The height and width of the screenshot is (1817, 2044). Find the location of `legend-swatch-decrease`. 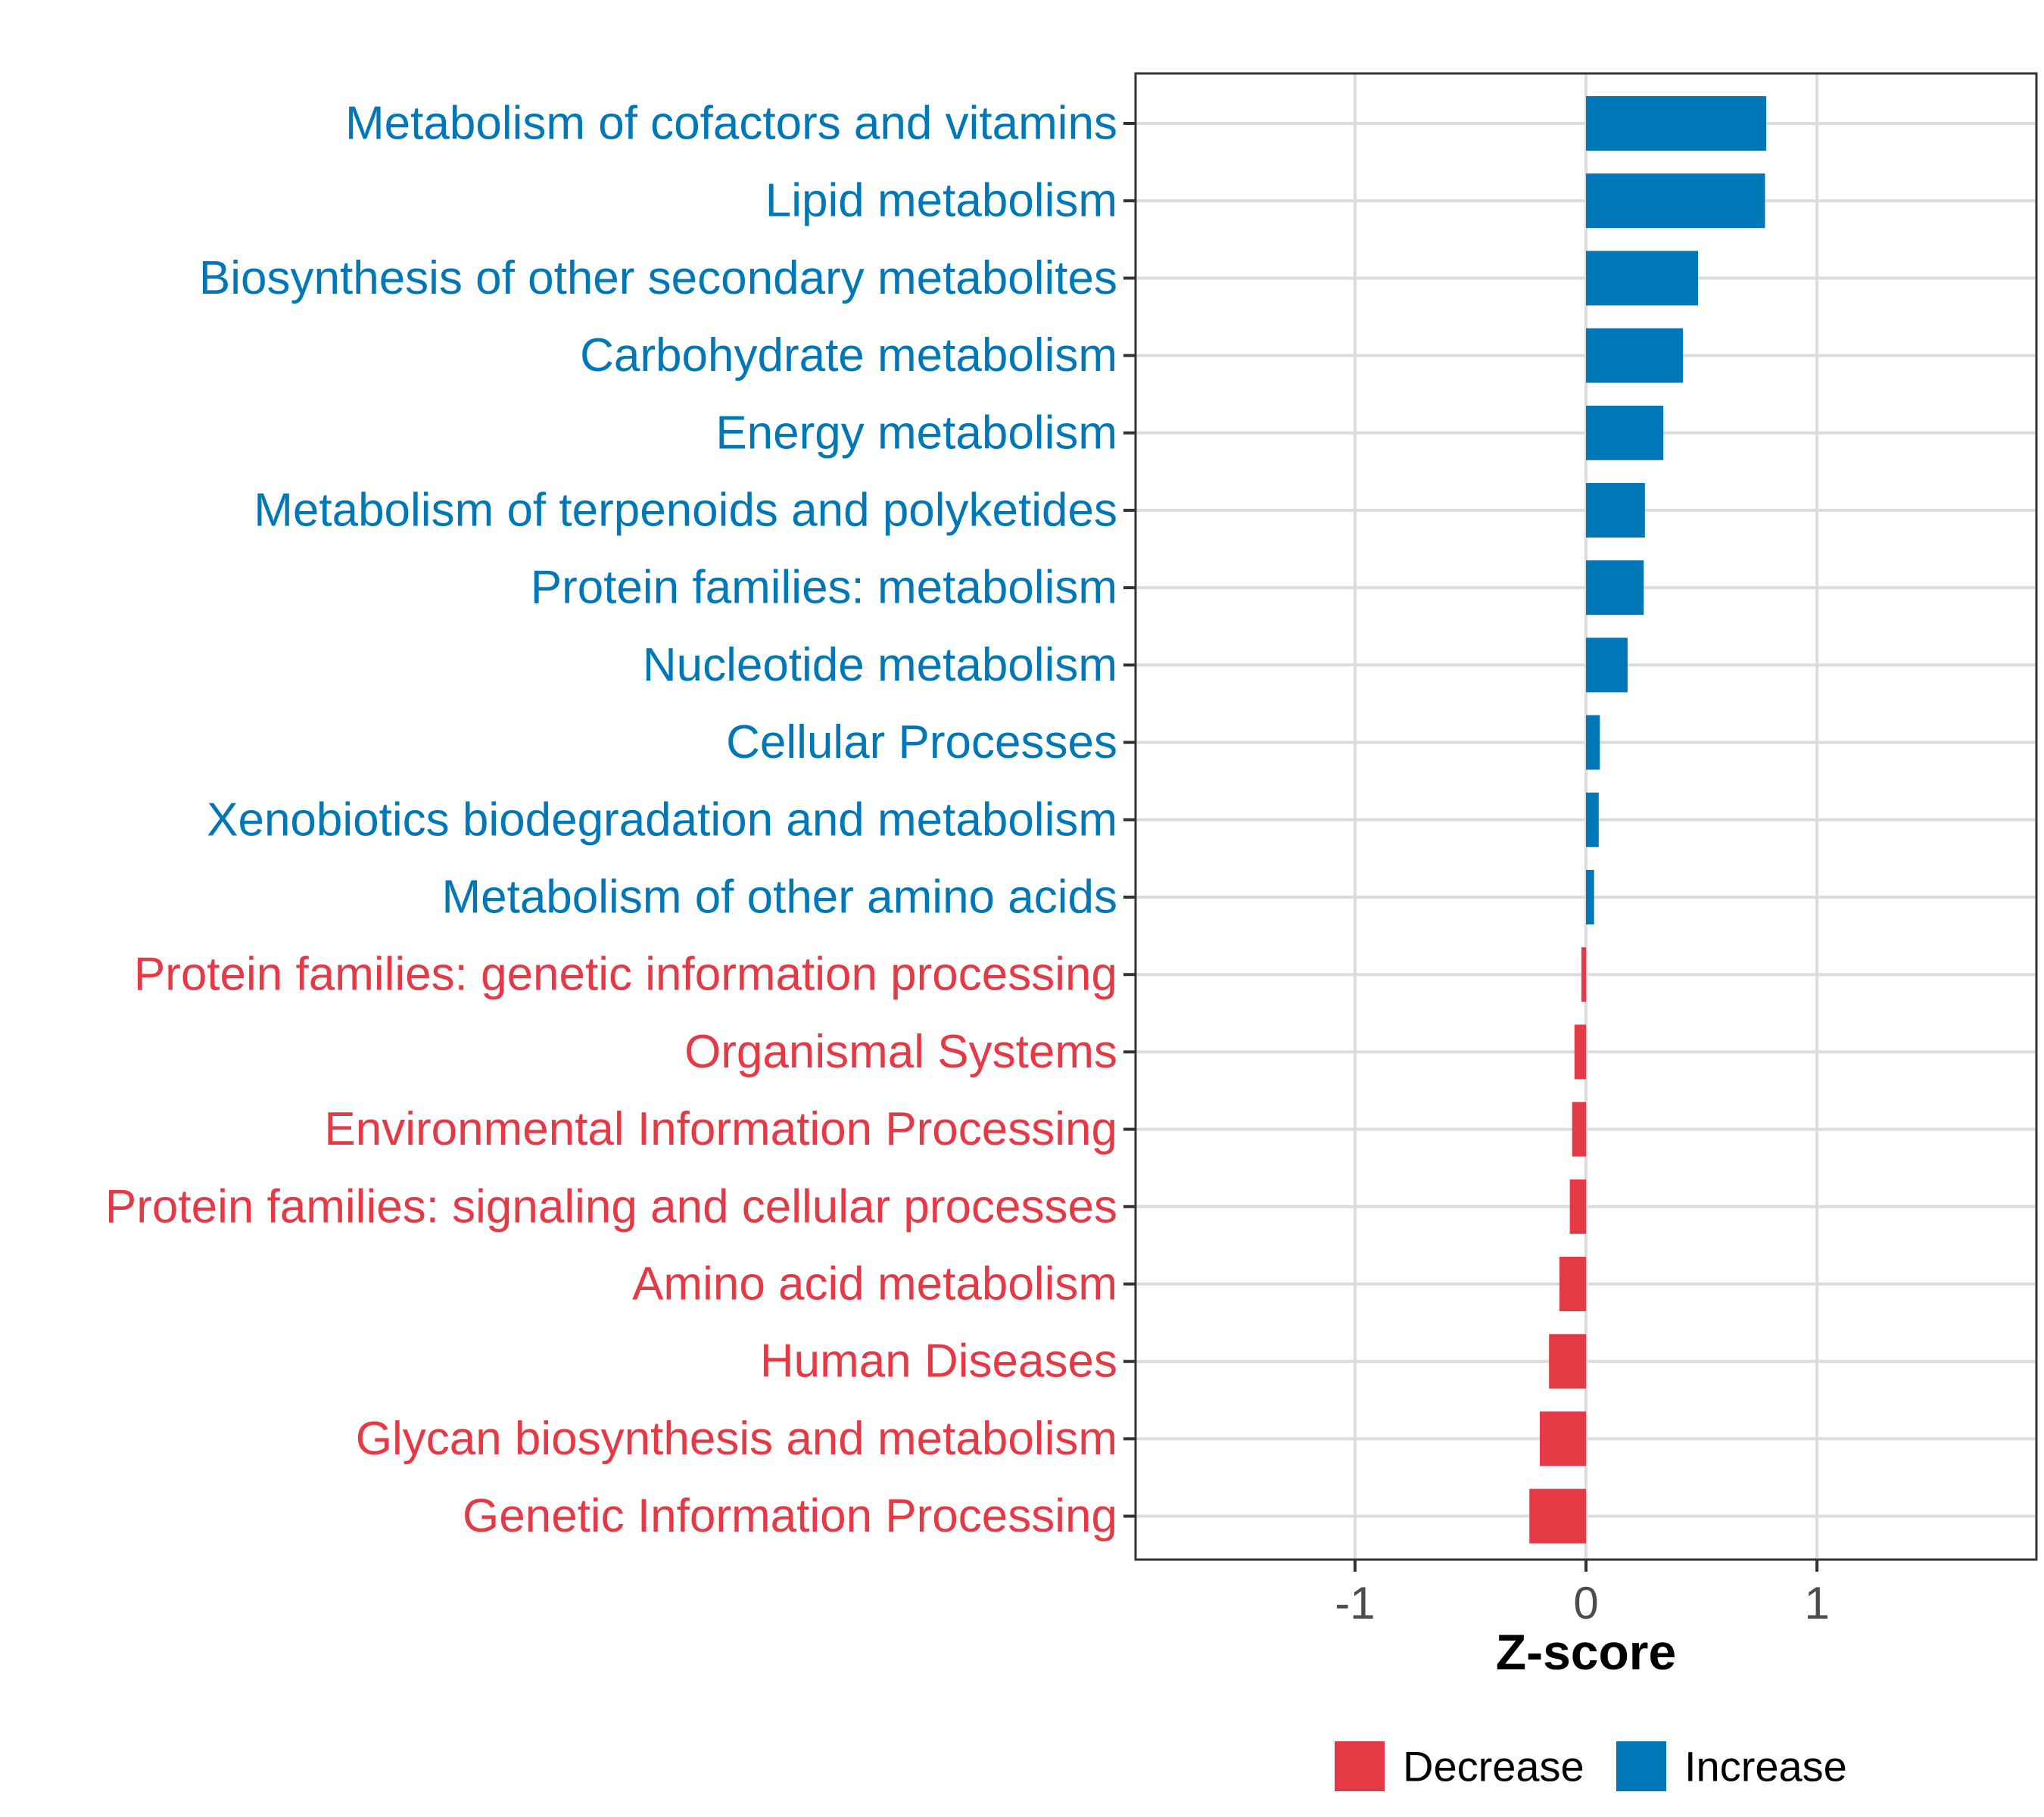

legend-swatch-decrease is located at coordinates (1360, 1766).